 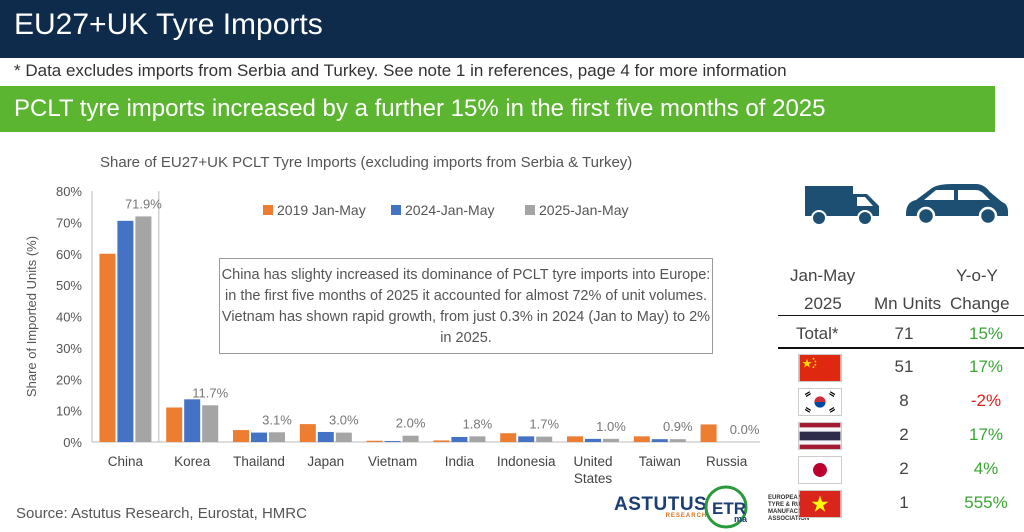 What do you see at coordinates (69, 254) in the screenshot?
I see `y-tick-label: 60%` at bounding box center [69, 254].